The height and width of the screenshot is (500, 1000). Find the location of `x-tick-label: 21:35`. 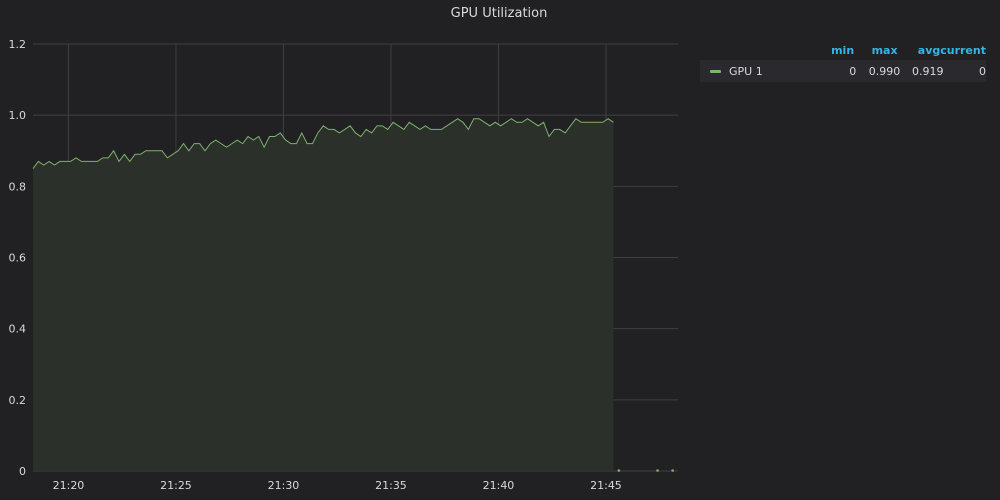

x-tick-label: 21:35 is located at coordinates (391, 485).